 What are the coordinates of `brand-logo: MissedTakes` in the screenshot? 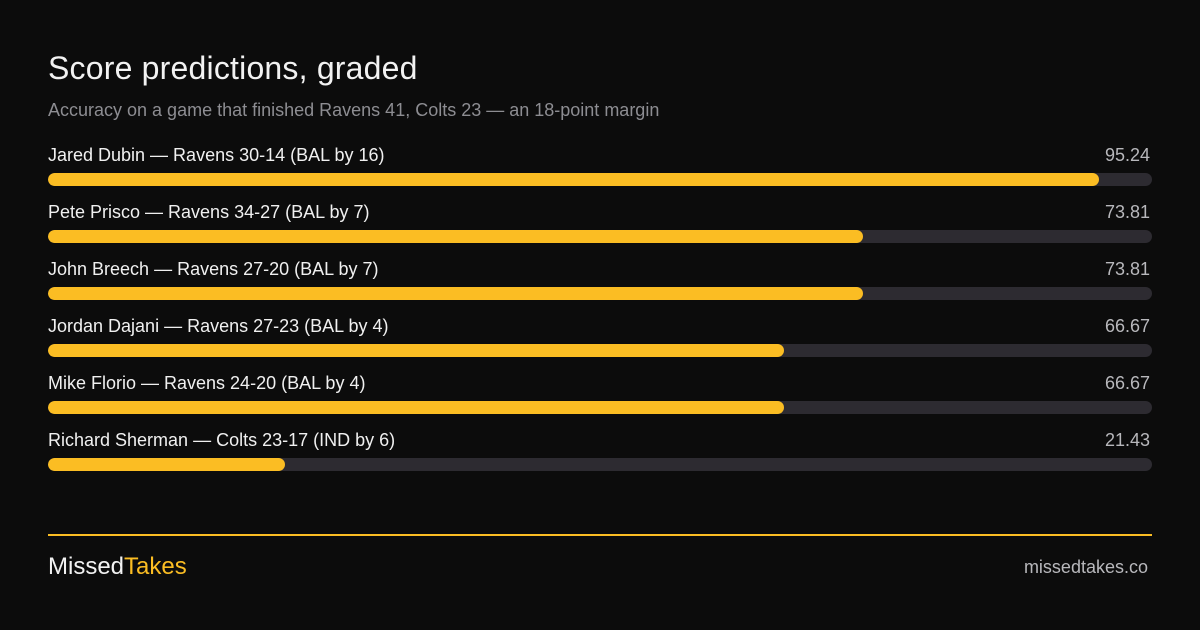 It's located at (117, 567).